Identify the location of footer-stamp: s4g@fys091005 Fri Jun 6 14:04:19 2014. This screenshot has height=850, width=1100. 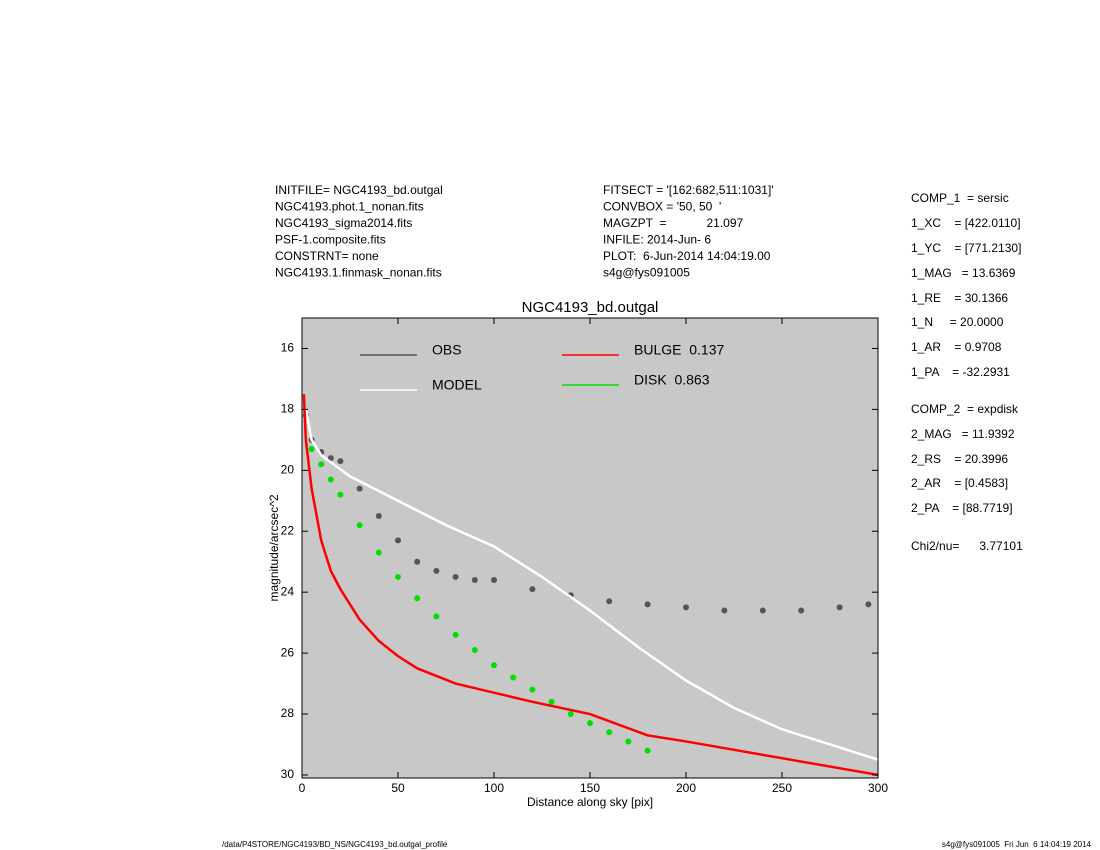
(1017, 844).